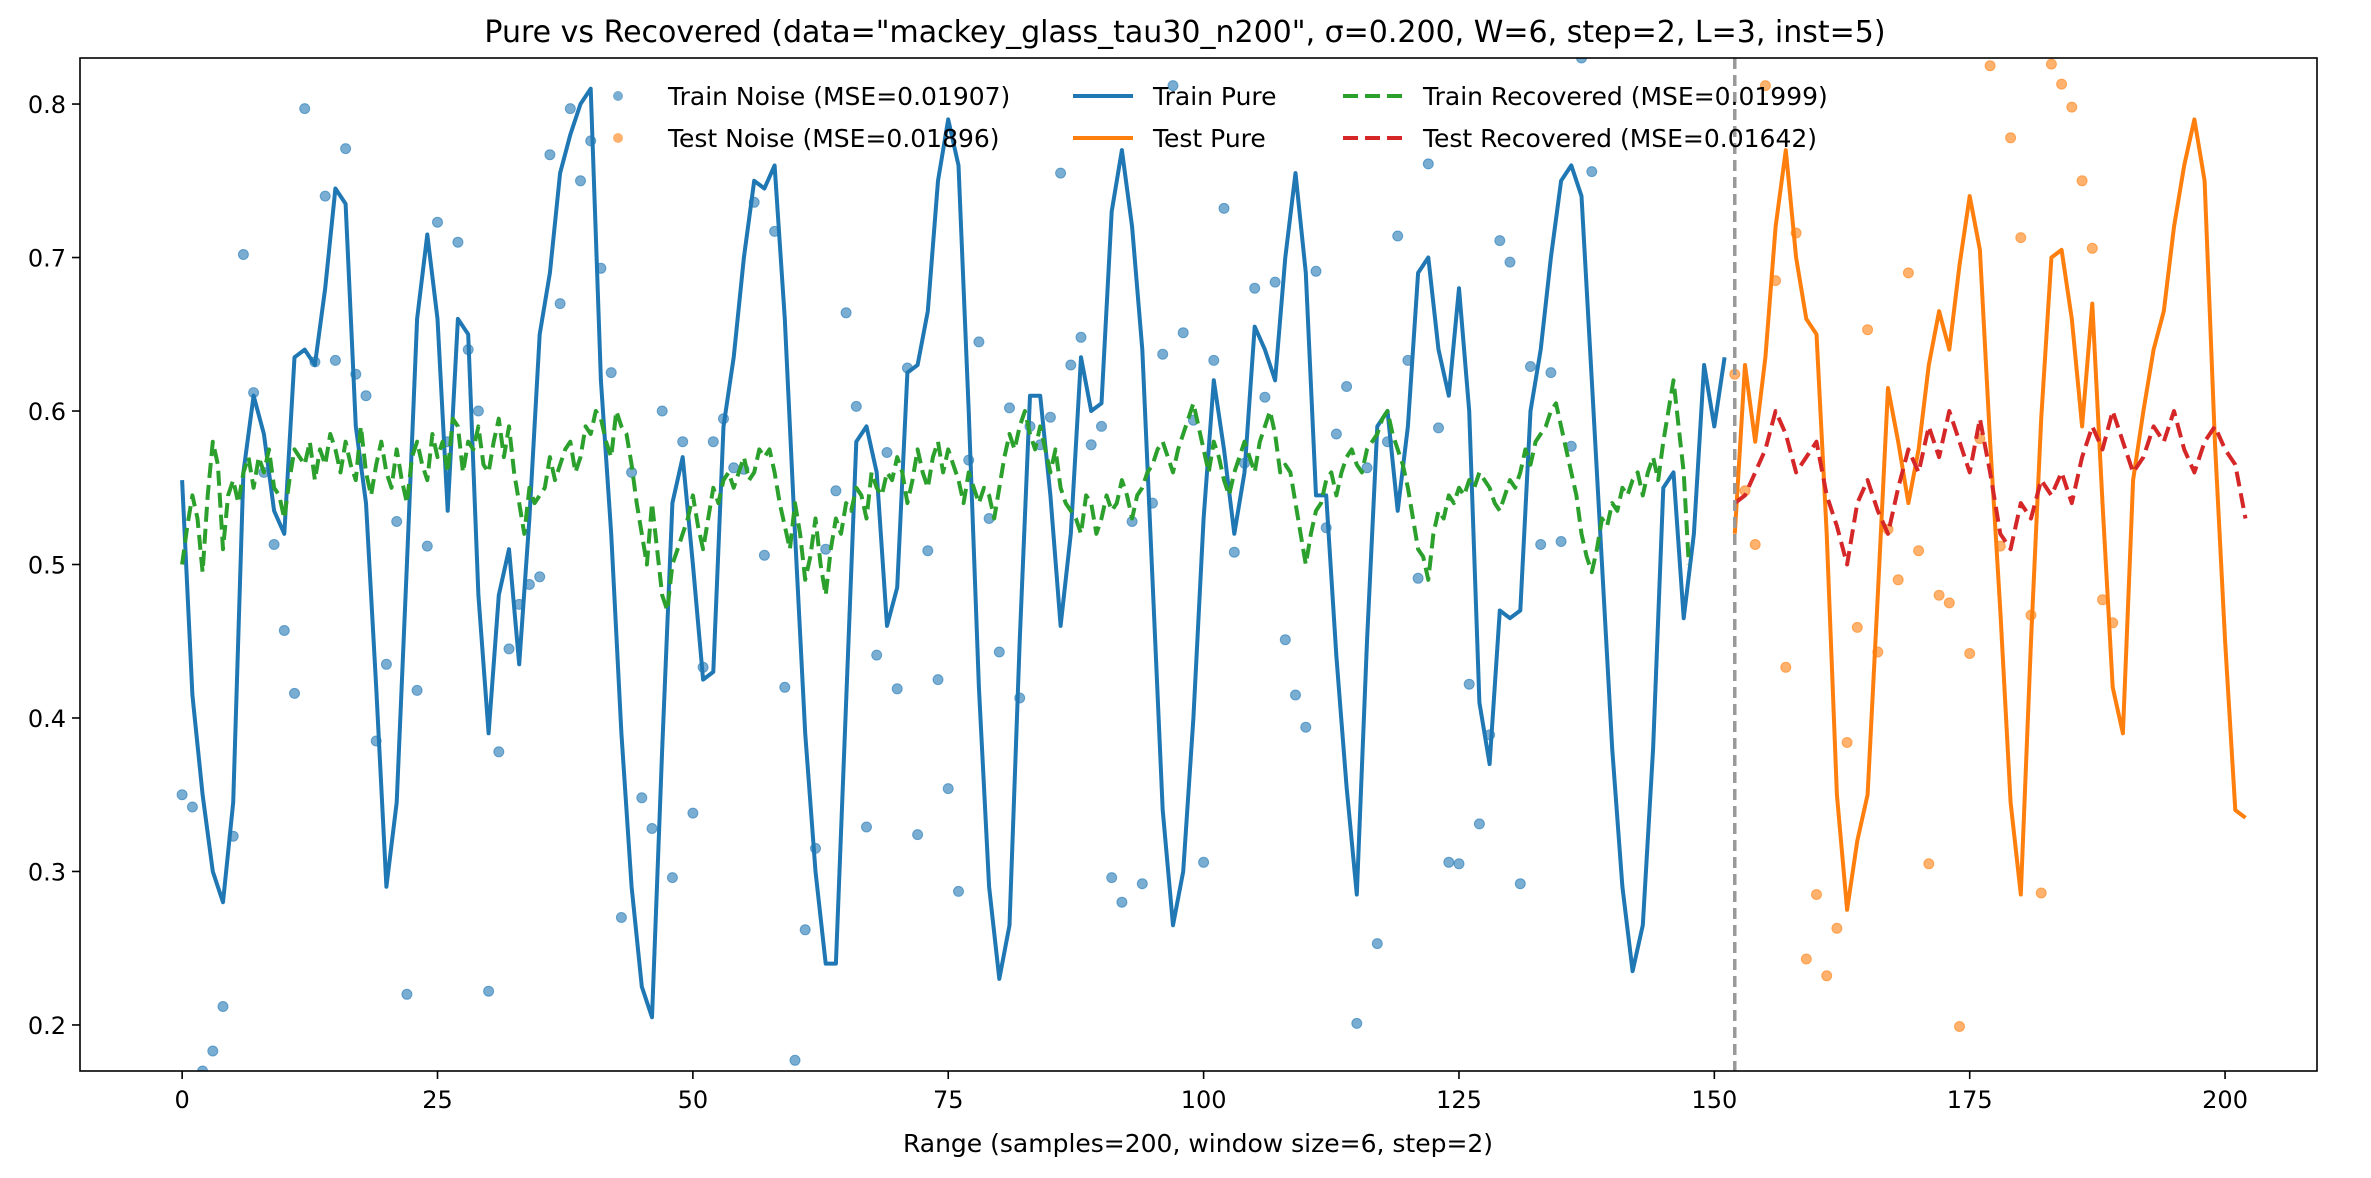 This screenshot has height=1178, width=2371. Describe the element at coordinates (1209, 138) in the screenshot. I see `legend-label-test-pure: Test Pure` at that location.